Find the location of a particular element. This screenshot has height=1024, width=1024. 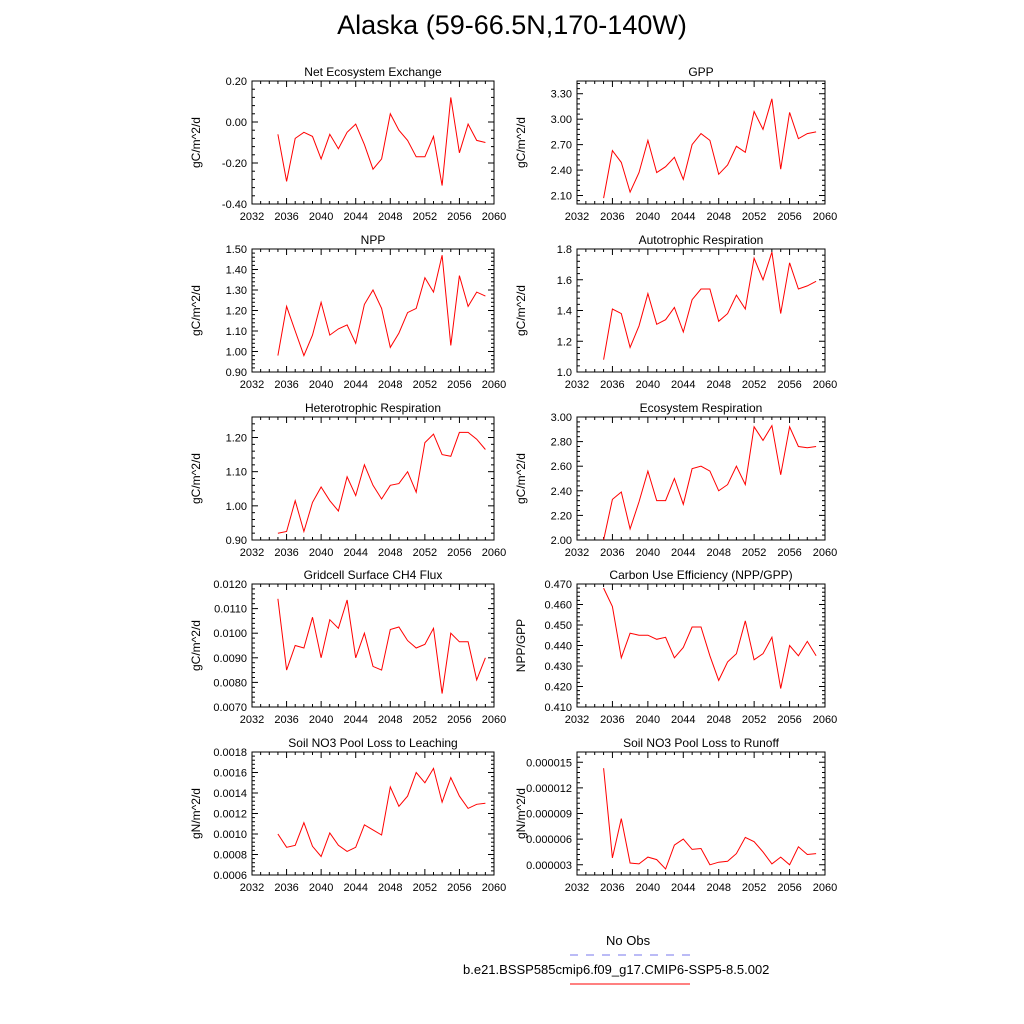

y-tick-label: 2.00 is located at coordinates (561, 541).